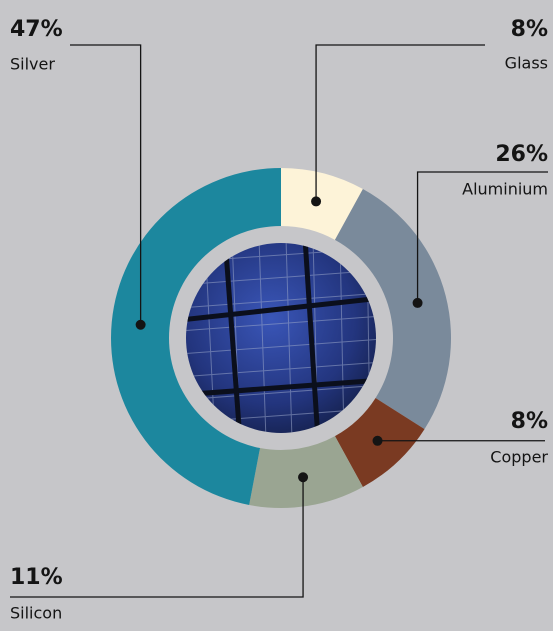 This screenshot has width=553, height=631. What do you see at coordinates (505, 189) in the screenshot?
I see `category-label: Aluminium` at bounding box center [505, 189].